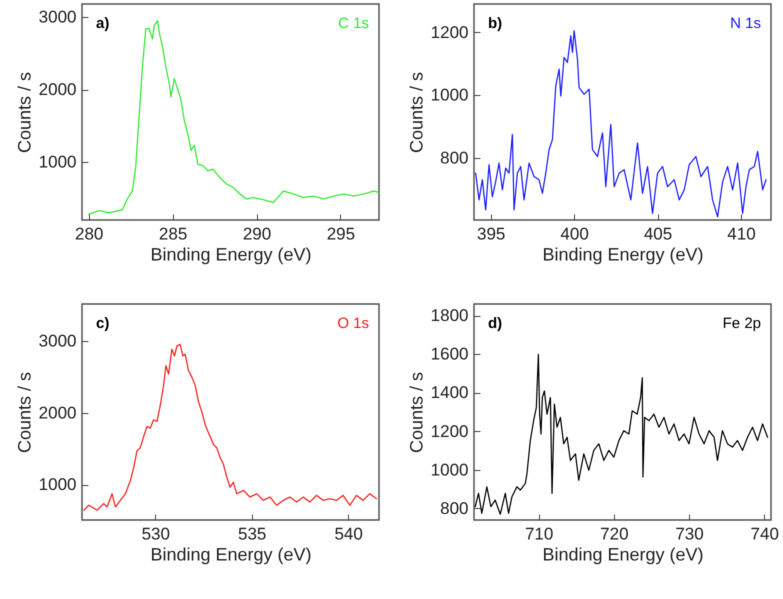 The height and width of the screenshot is (599, 783). Describe the element at coordinates (741, 323) in the screenshot. I see `text: Fe 2p` at that location.